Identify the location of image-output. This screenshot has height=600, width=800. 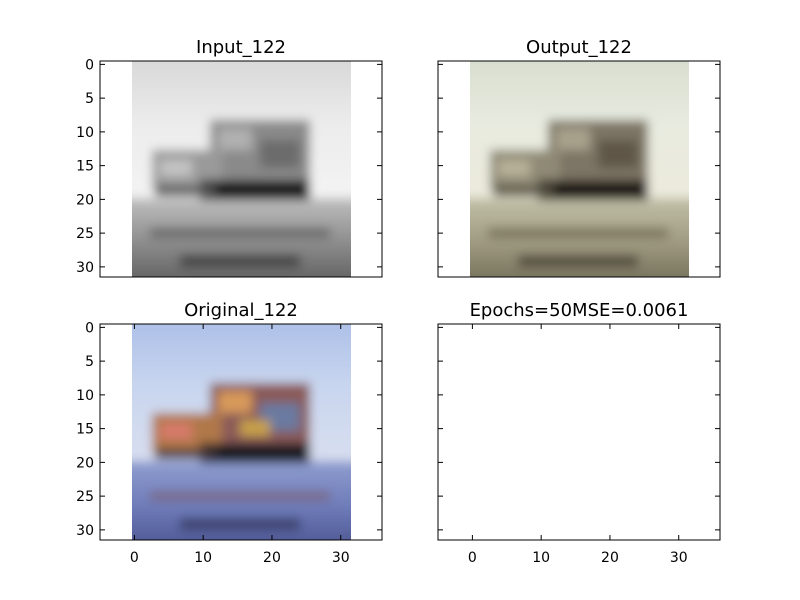
(579, 169).